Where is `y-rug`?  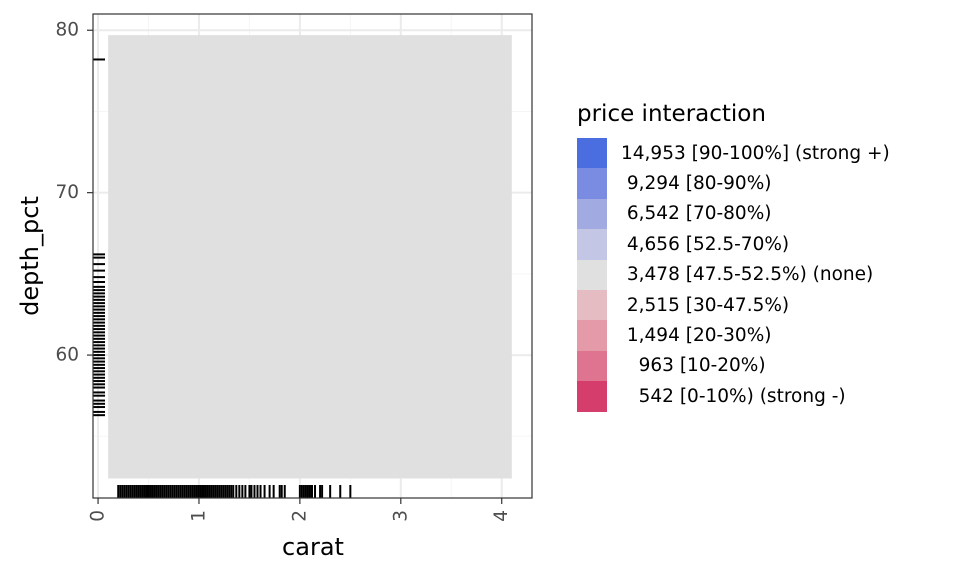 y-rug is located at coordinates (99, 237).